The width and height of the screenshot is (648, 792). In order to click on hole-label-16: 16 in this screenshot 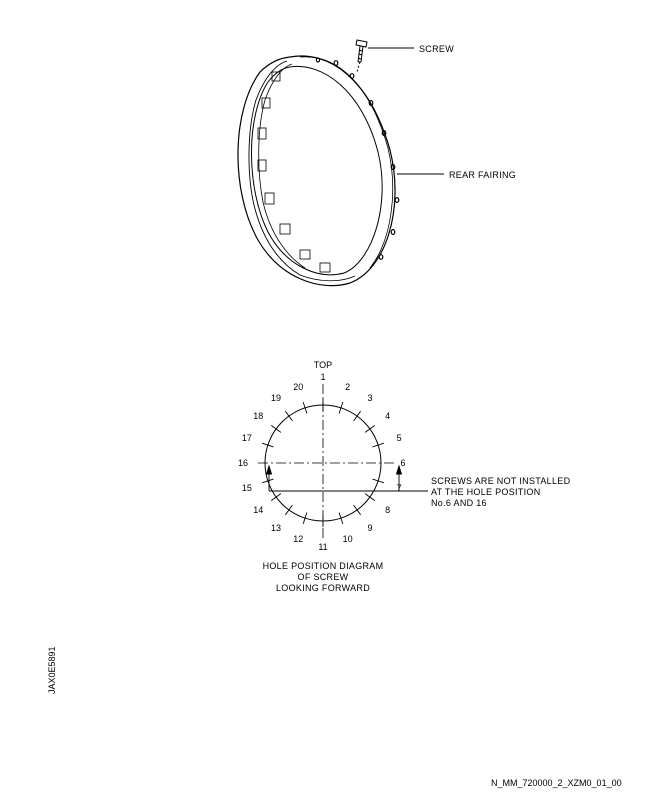, I will do `click(243, 463)`.